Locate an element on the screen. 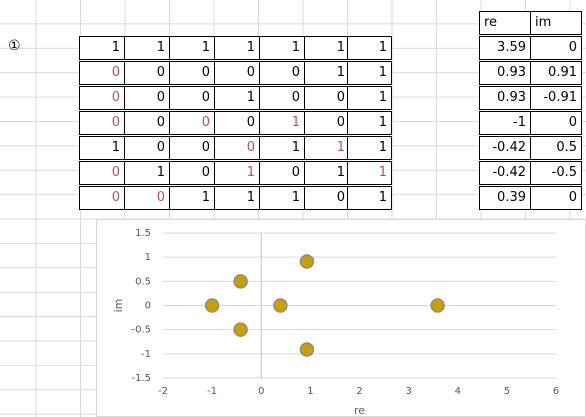 The height and width of the screenshot is (417, 586). x-tick-label: 0 is located at coordinates (261, 391).